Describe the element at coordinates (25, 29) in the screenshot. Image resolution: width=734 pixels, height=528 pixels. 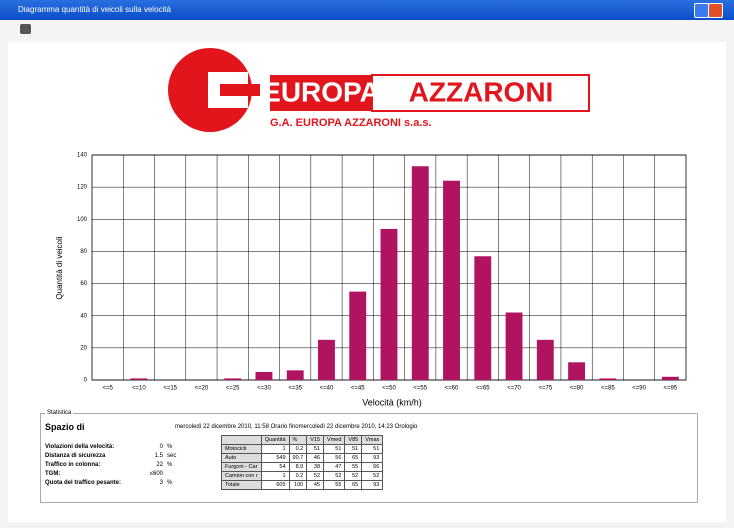
I see `print-button` at that location.